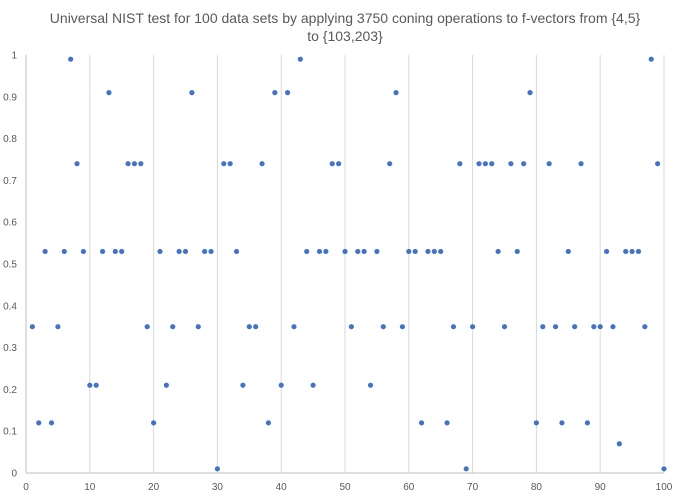 This screenshot has width=685, height=503. What do you see at coordinates (409, 487) in the screenshot?
I see `x-tick-label: 60` at bounding box center [409, 487].